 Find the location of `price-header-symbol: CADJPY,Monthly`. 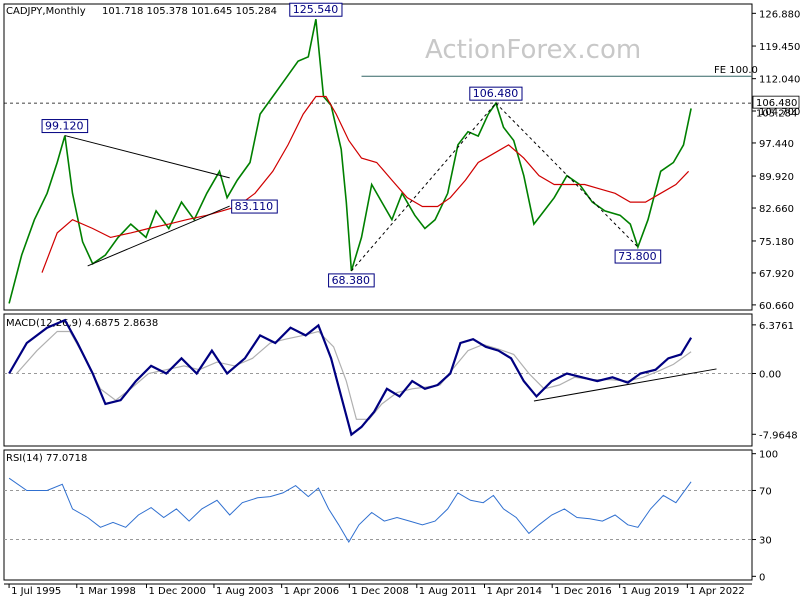

price-header-symbol: CADJPY,Monthly is located at coordinates (46, 11).